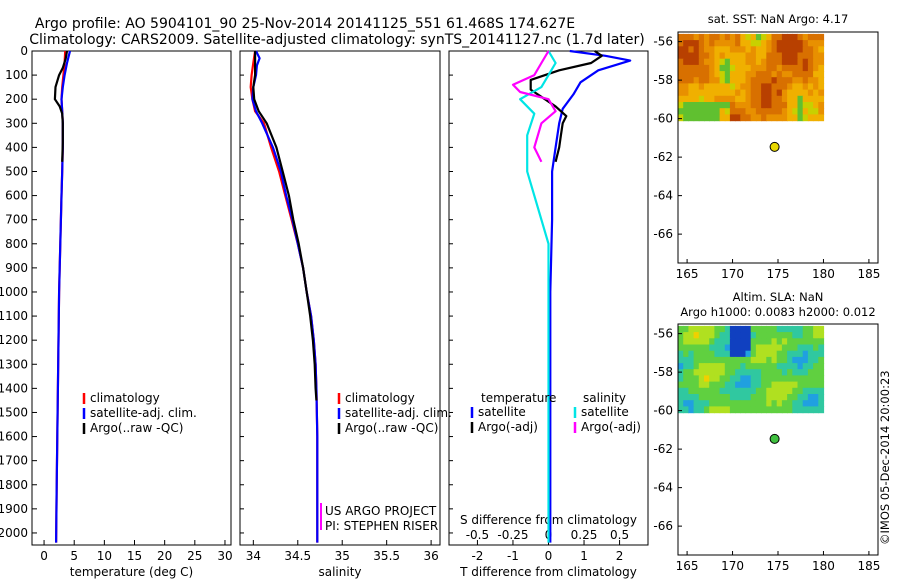 This screenshot has width=900, height=580. I want to click on difference-s-tick-label: -0.25, so click(512, 535).